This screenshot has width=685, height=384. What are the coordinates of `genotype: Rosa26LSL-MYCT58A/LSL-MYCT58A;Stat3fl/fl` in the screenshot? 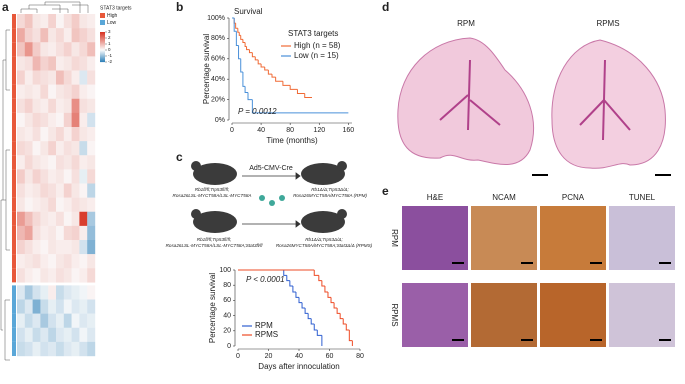 It's located at (215, 245).